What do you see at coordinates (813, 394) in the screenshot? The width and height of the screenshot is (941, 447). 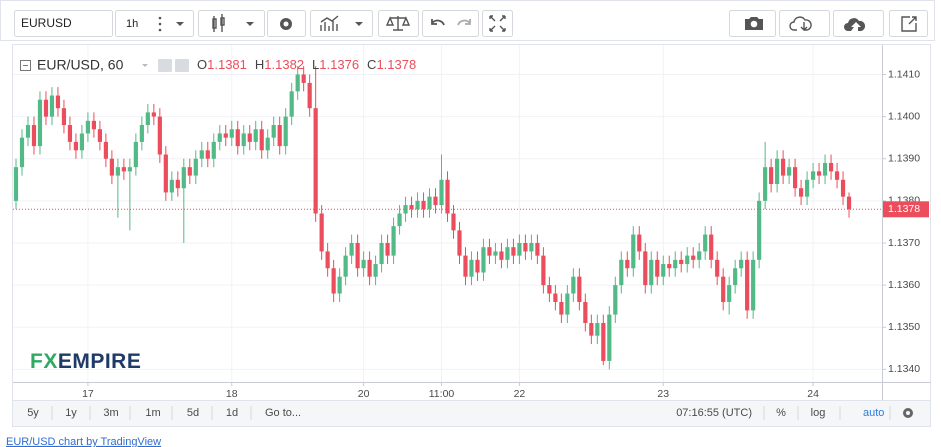 I see `x-tick-label: 24` at bounding box center [813, 394].